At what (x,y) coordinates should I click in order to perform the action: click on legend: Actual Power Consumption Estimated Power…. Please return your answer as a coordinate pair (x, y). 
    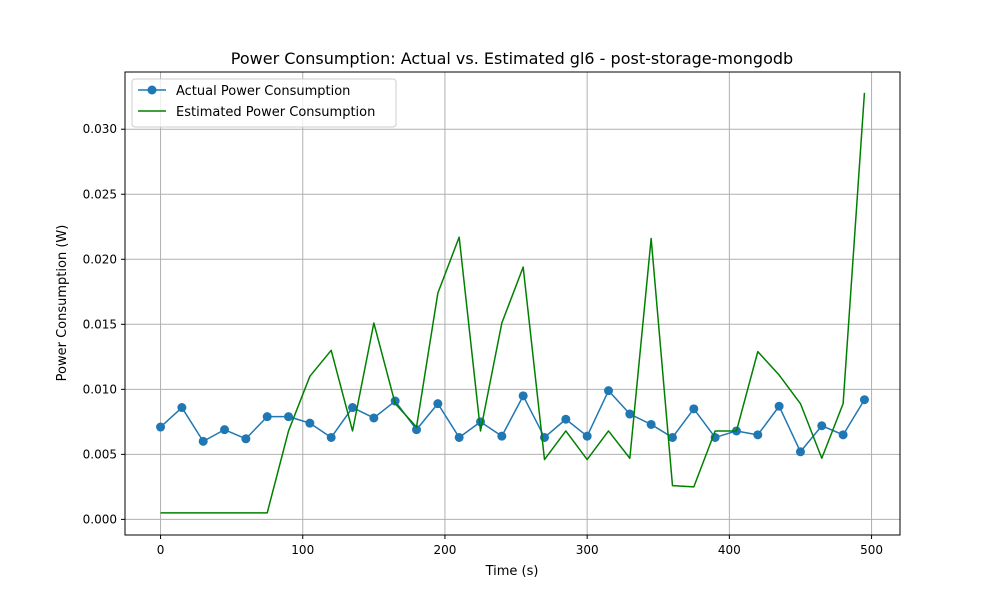
    Looking at the image, I should click on (264, 103).